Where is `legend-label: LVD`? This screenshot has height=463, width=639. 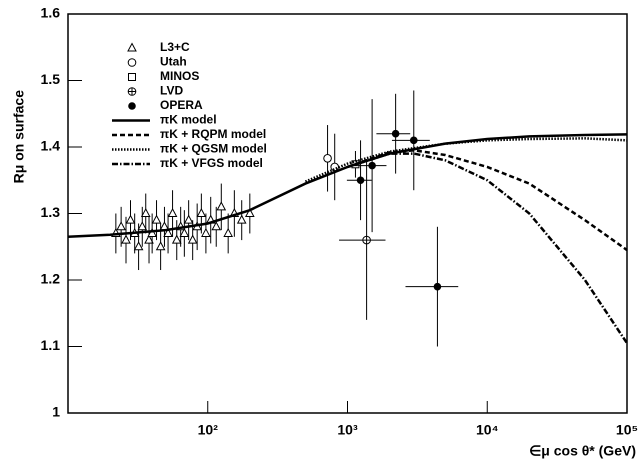
legend-label: LVD is located at coordinates (171, 91).